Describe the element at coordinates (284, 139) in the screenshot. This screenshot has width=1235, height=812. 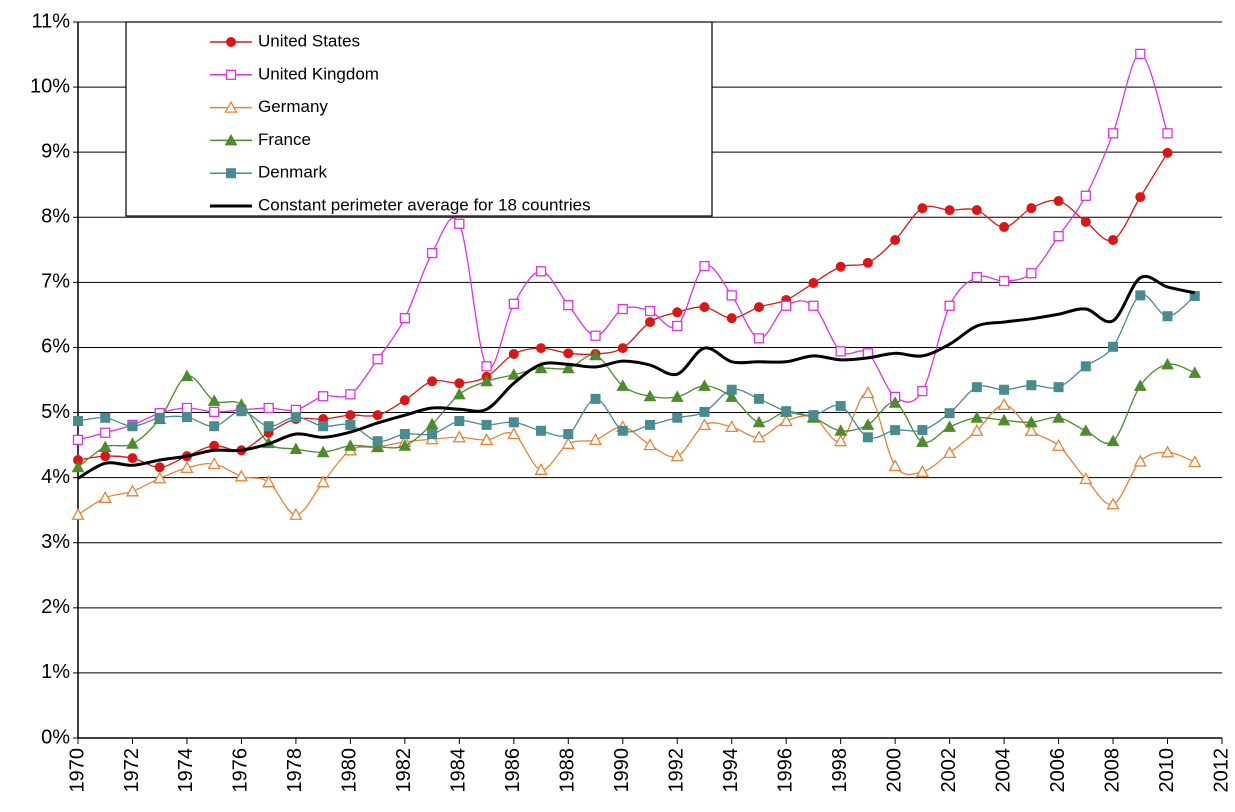
I see `legend-label: France` at that location.